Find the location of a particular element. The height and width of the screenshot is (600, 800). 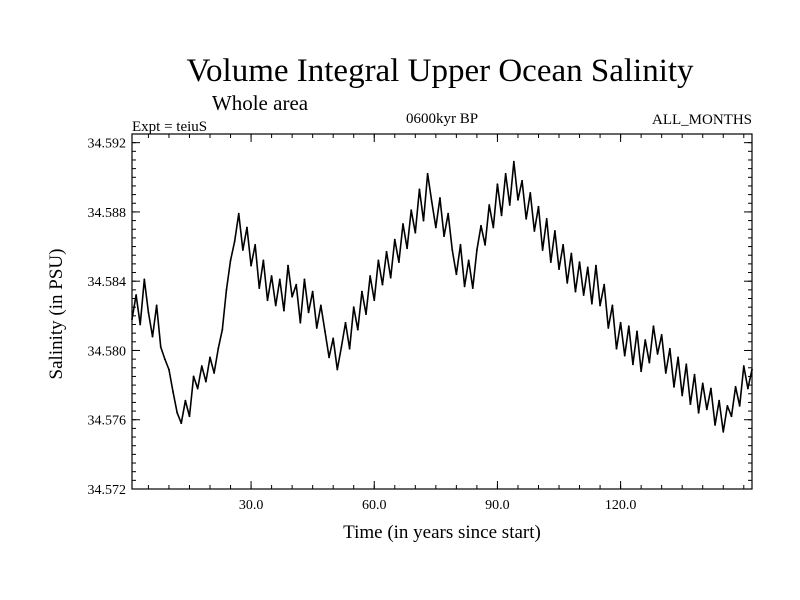

x-tick-label: 30.0 is located at coordinates (251, 505).